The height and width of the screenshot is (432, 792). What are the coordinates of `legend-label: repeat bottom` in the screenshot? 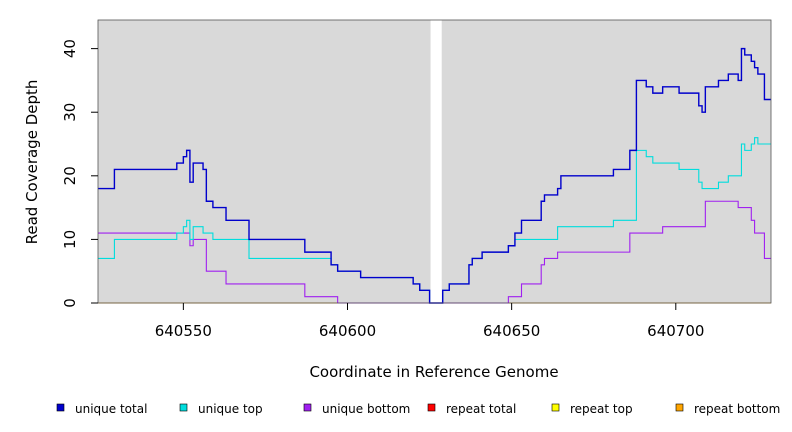 It's located at (737, 409).